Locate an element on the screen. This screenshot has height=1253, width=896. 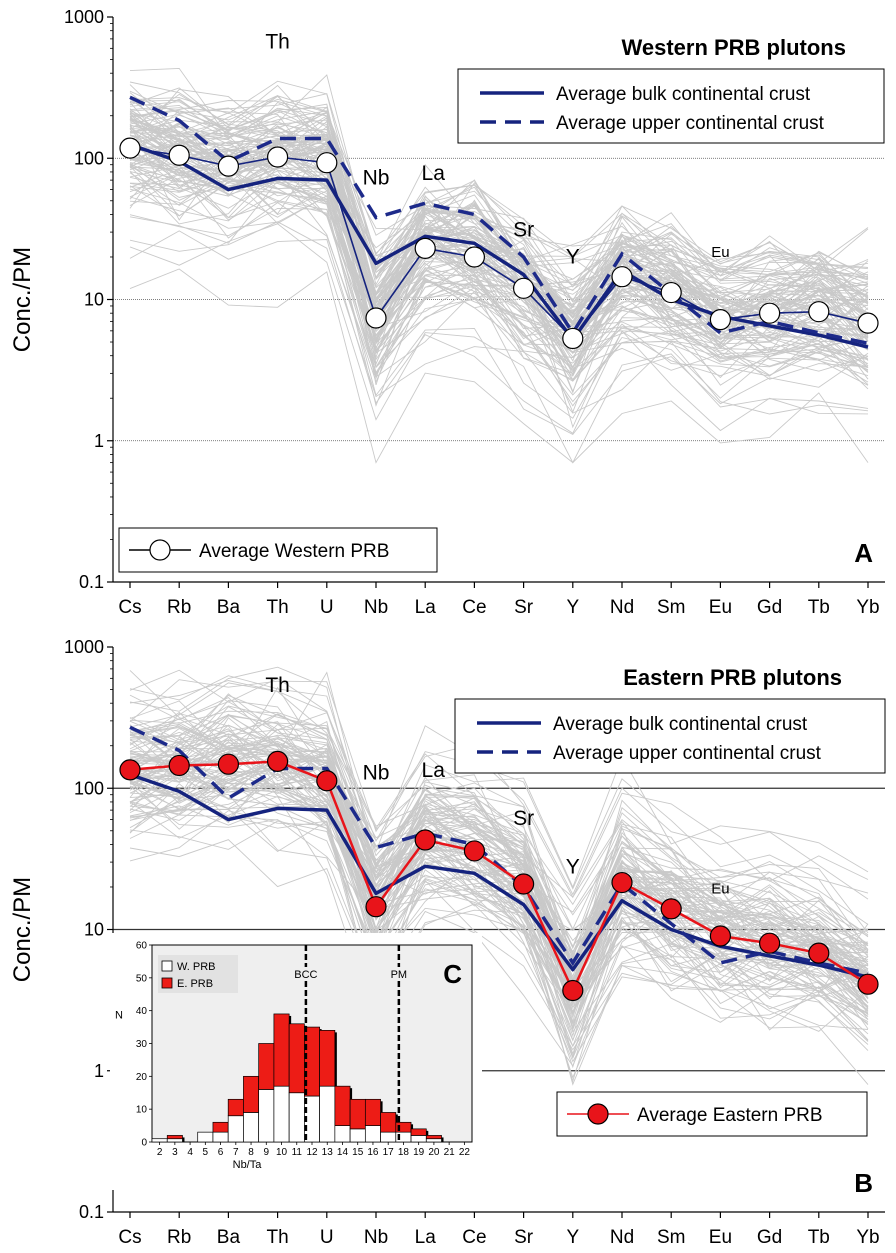
y-tick-label: 10 is located at coordinates (94, 300).